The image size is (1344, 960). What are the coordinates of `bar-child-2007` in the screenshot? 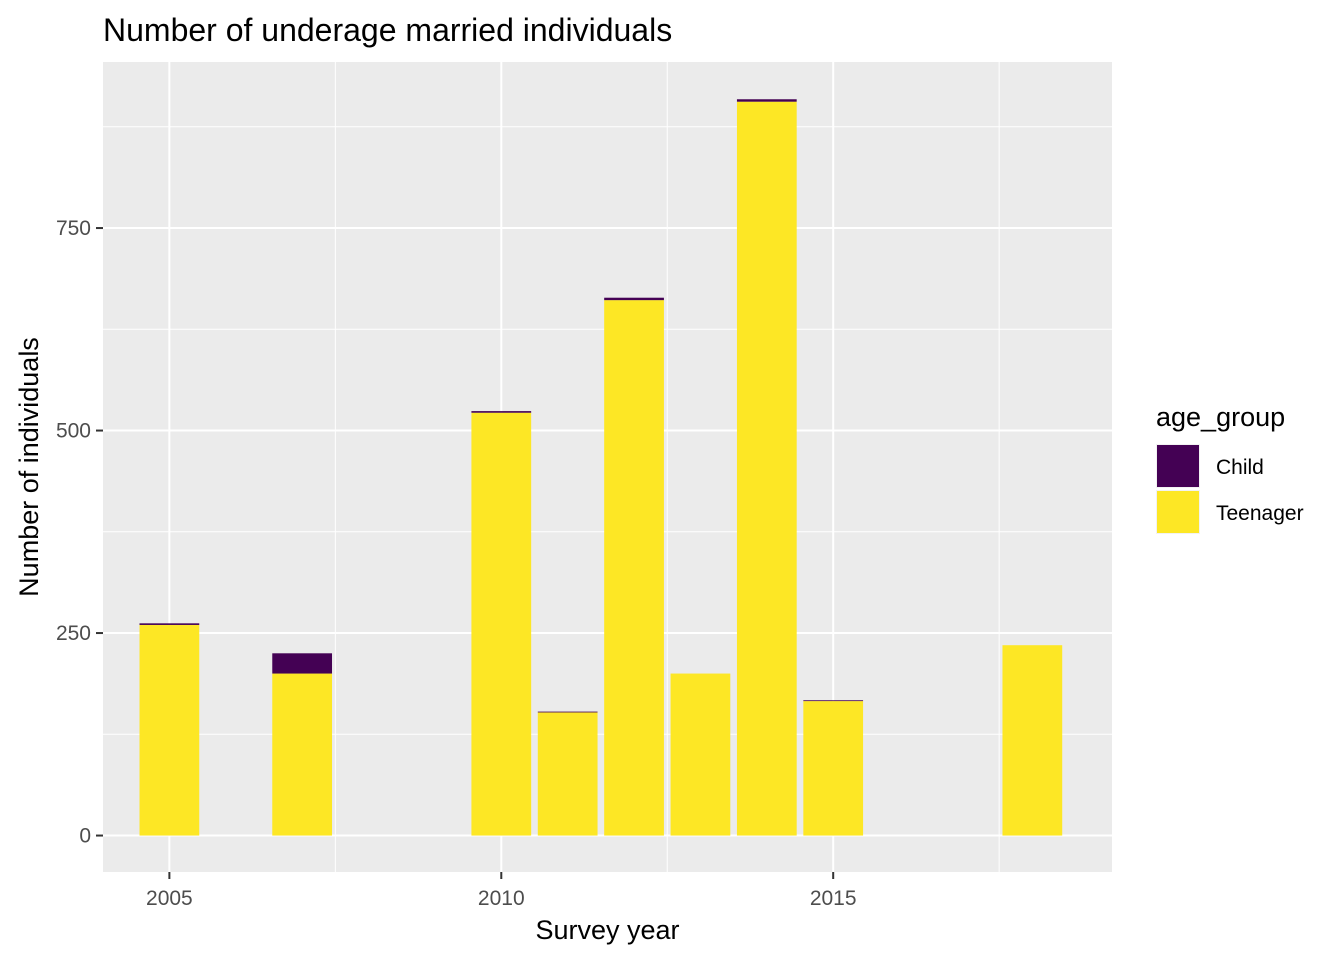 It's located at (302, 663).